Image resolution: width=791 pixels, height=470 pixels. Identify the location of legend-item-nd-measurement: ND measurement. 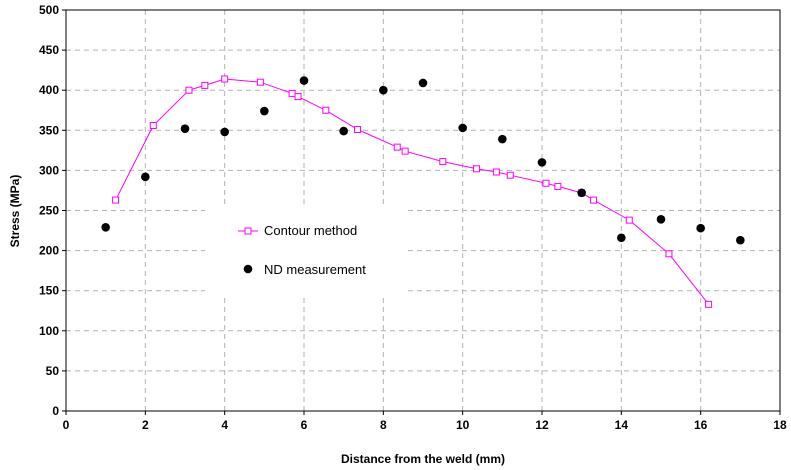
(304, 269).